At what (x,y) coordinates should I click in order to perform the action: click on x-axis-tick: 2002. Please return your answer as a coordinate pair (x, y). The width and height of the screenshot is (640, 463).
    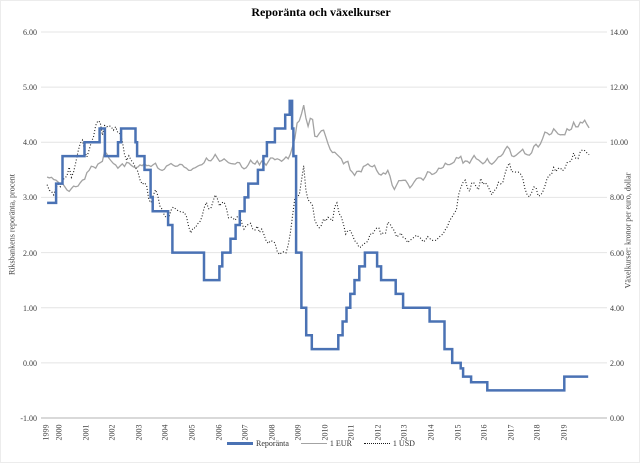
    Looking at the image, I should click on (112, 432).